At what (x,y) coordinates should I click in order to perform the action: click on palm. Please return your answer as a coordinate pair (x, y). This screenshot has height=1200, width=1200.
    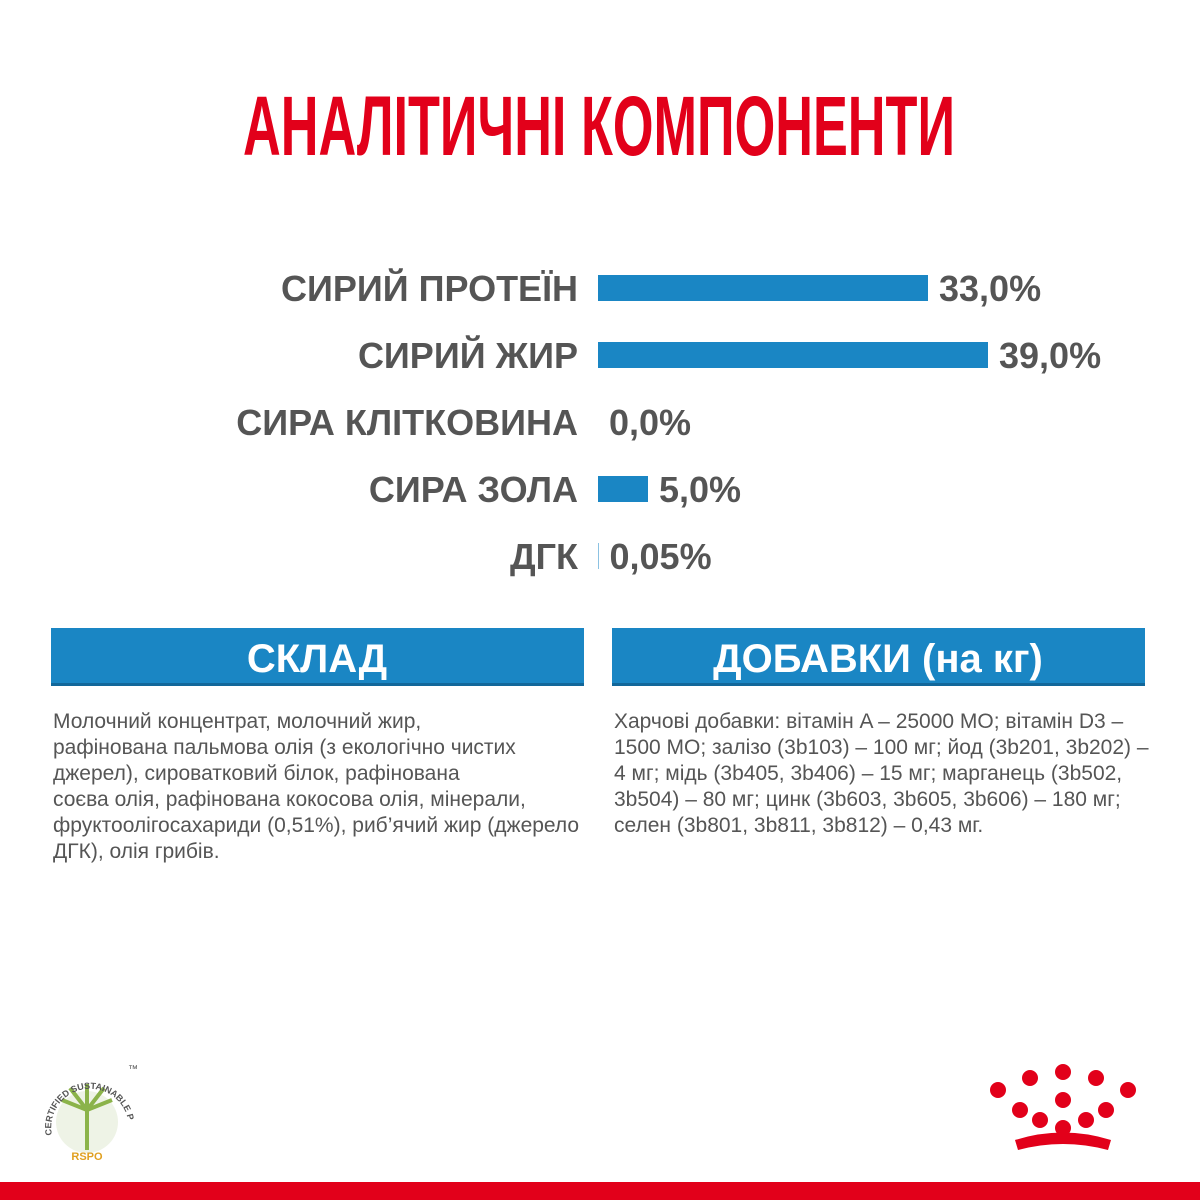
    Looking at the image, I should click on (87, 1117).